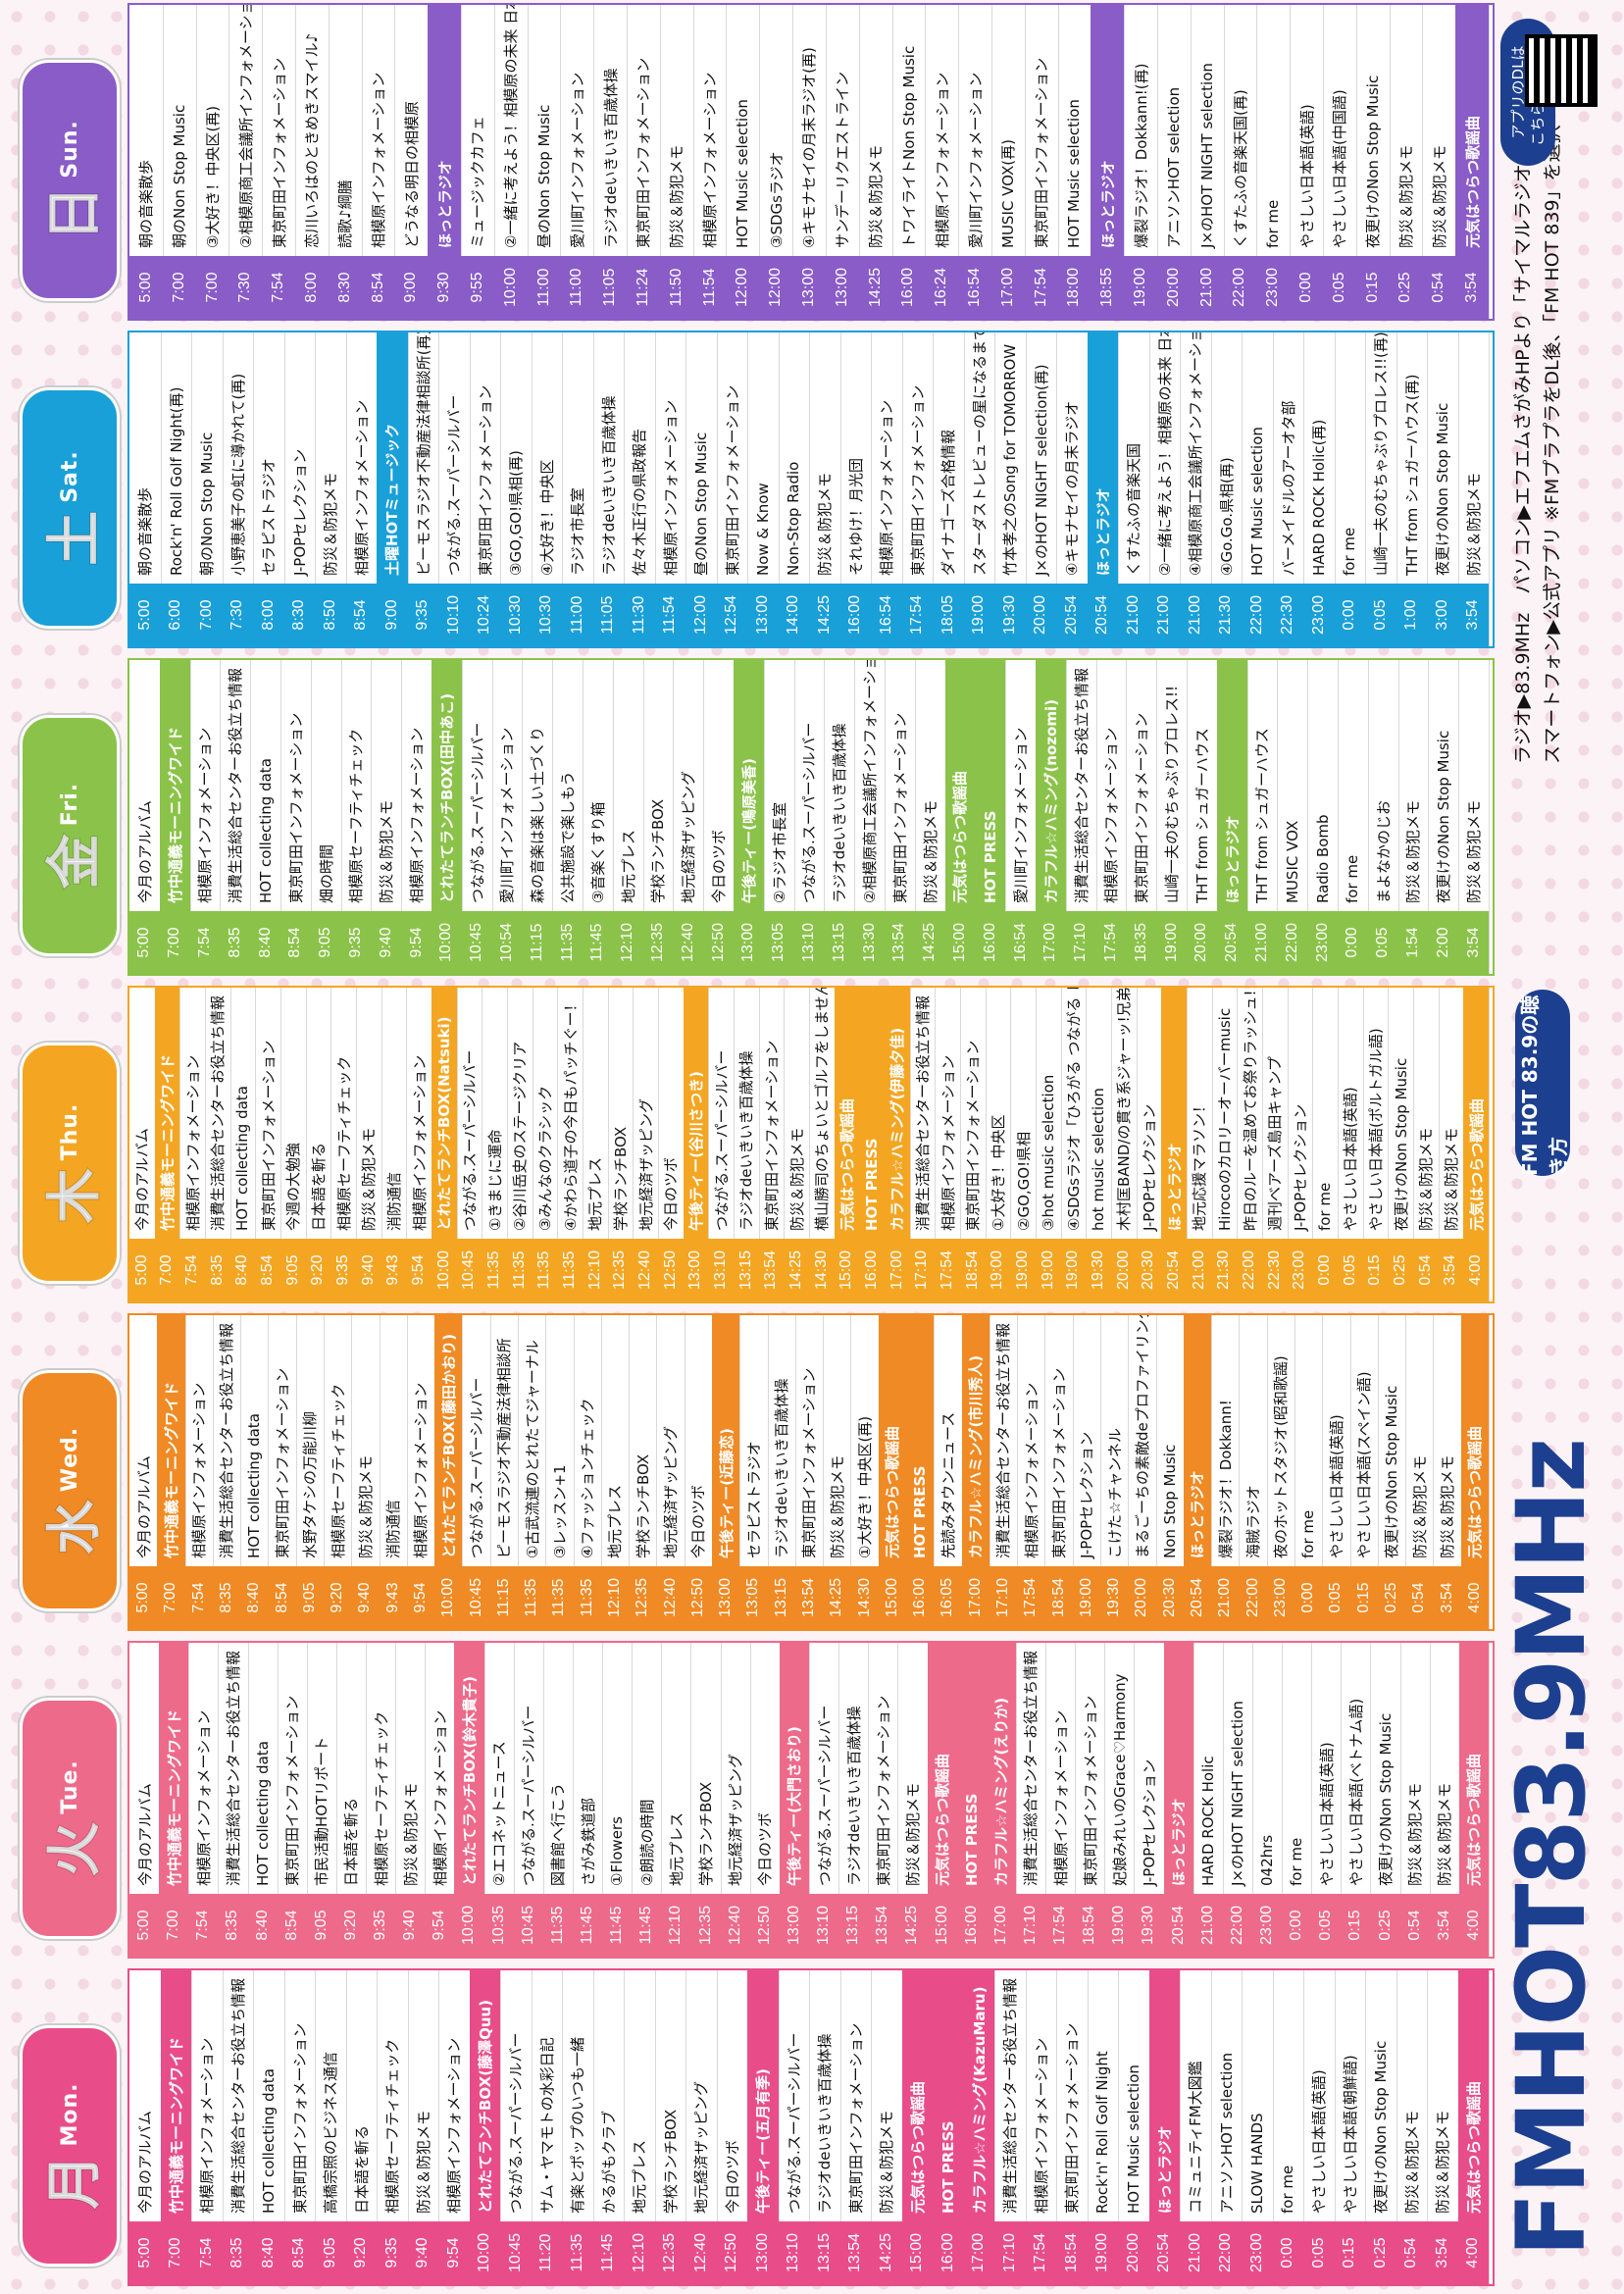 Image resolution: width=1624 pixels, height=2294 pixels. I want to click on schedule-row: 20:00 木村匡BAND/の貫き系ジャーッ!兄弟の部屋, so click(1124, 1144).